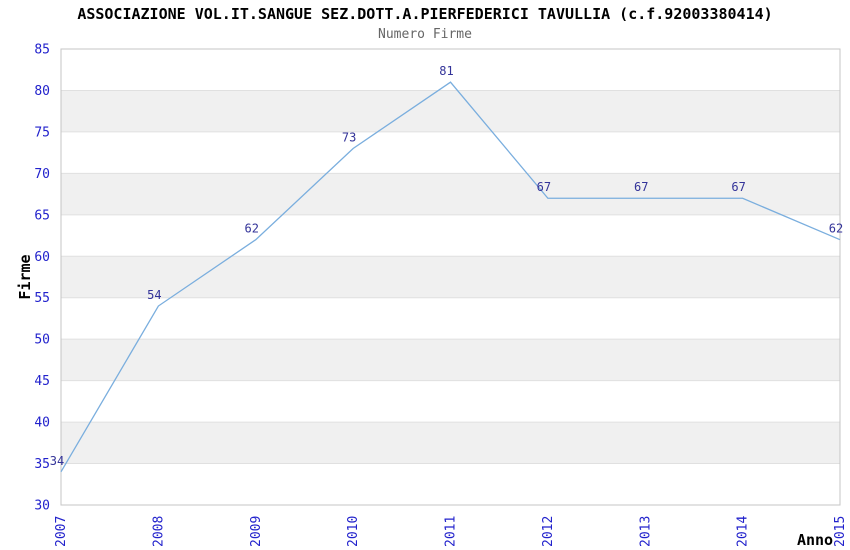 This screenshot has width=850, height=550. Describe the element at coordinates (451, 531) in the screenshot. I see `x-tick-label: 2011` at that location.